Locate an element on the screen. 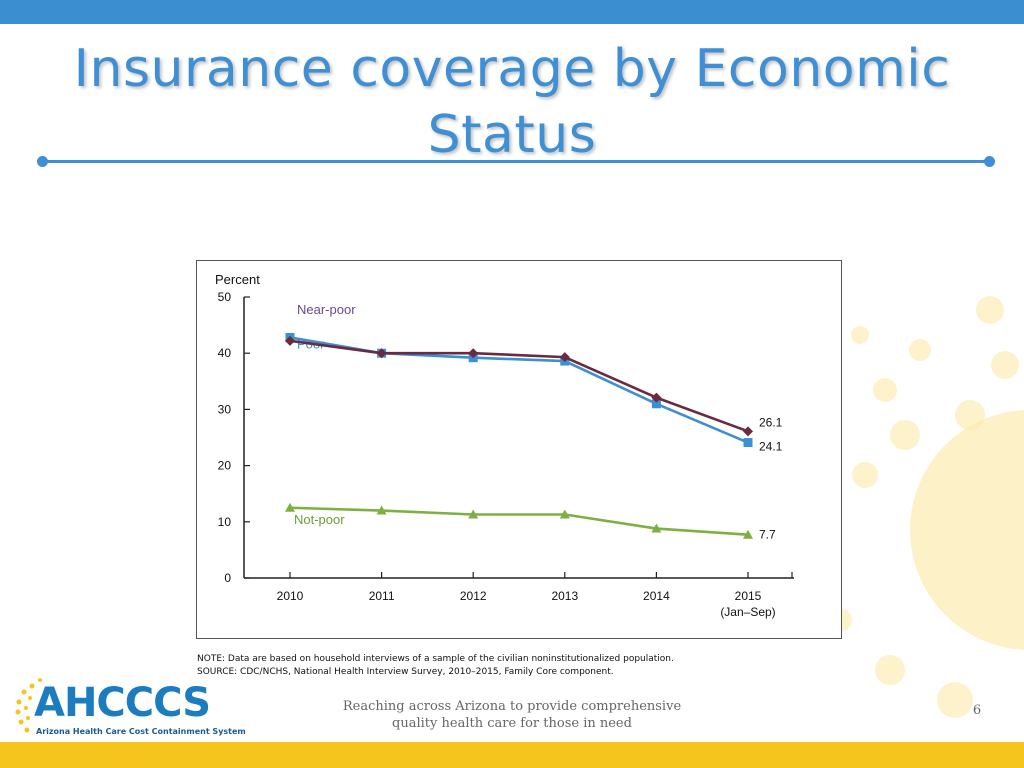 This screenshot has width=1024, height=768. series-label-not-poor: Not-poor is located at coordinates (319, 519).